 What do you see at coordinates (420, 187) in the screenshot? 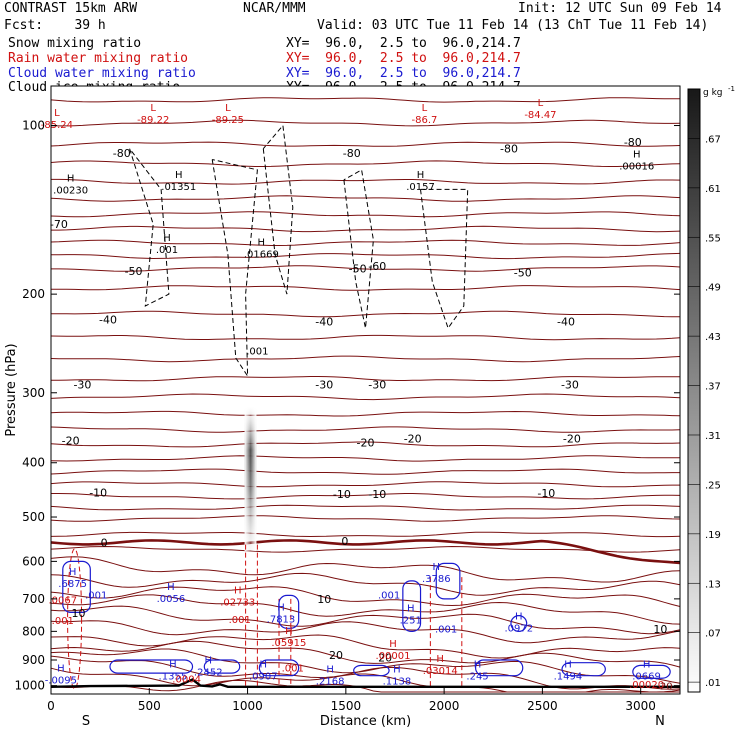
I see `extremum-value: .0157` at bounding box center [420, 187].